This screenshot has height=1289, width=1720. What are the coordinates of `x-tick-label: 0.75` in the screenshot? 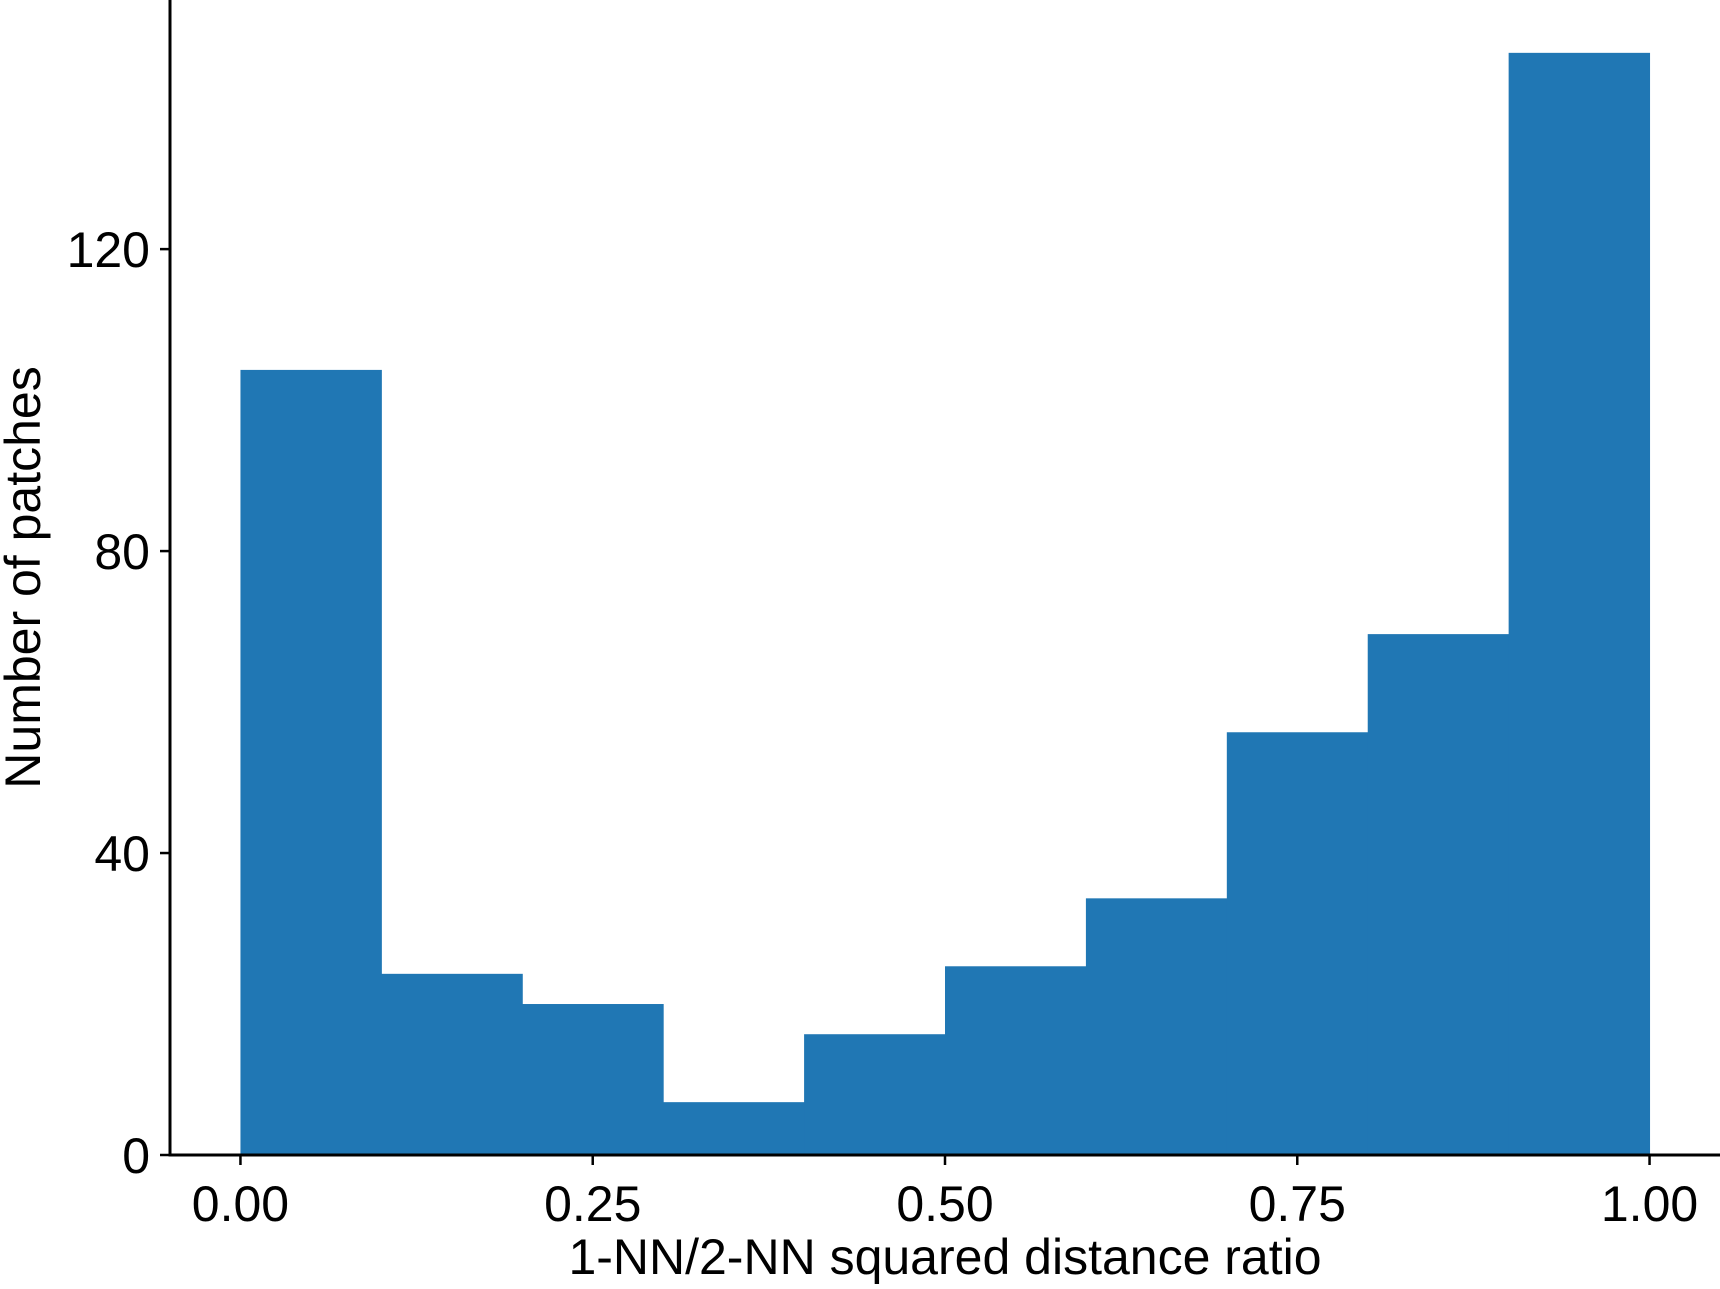 It's located at (1297, 1204).